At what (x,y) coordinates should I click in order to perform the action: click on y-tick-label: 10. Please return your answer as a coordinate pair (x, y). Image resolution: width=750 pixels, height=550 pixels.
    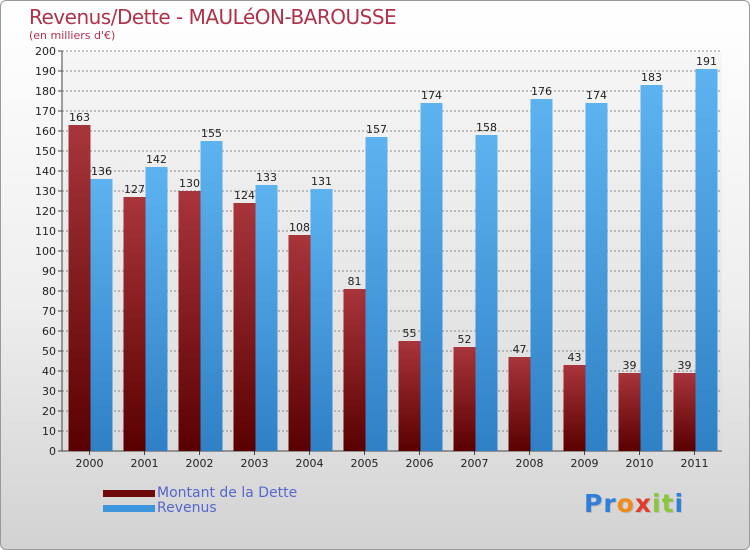
    Looking at the image, I should click on (49, 431).